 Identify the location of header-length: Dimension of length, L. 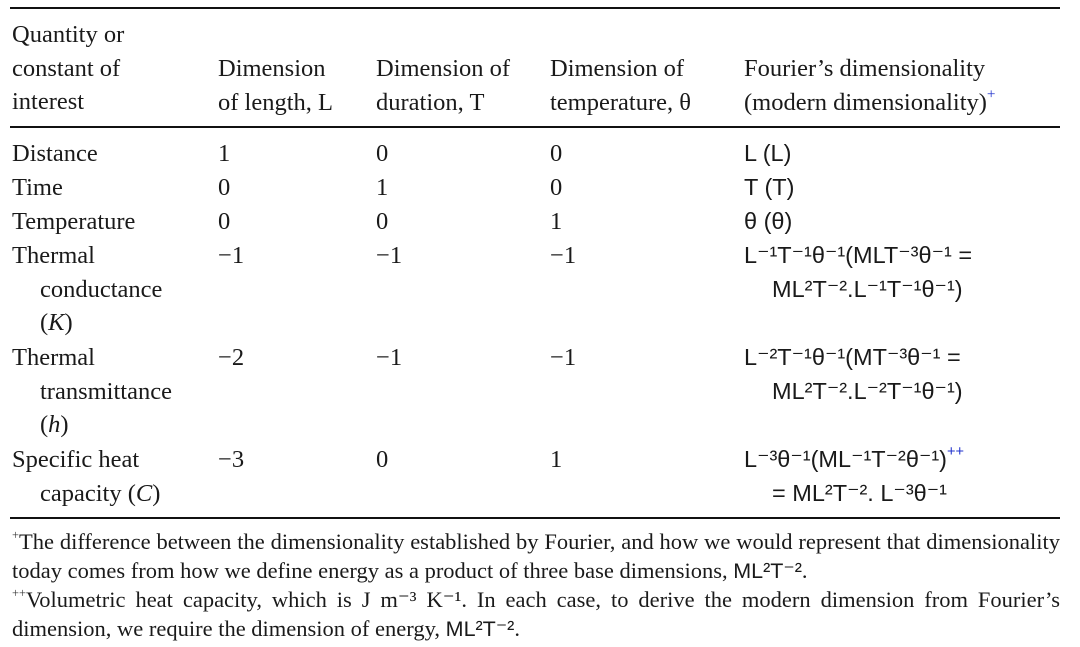
(275, 85).